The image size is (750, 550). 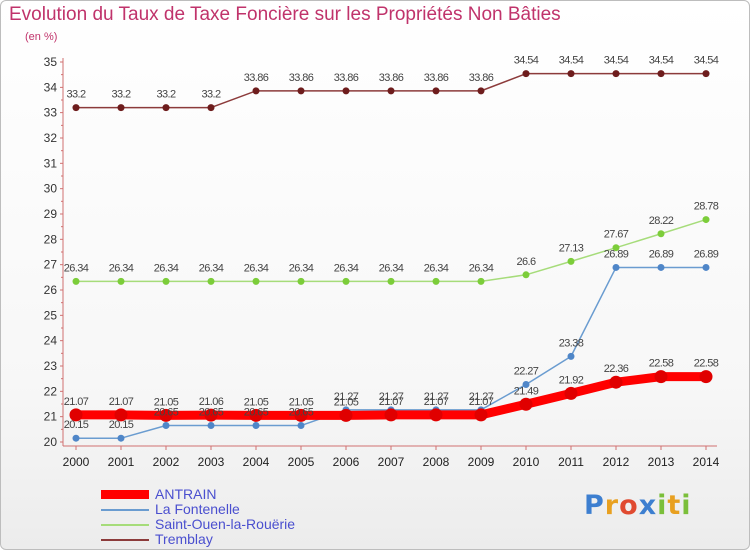 What do you see at coordinates (629, 505) in the screenshot?
I see `logo-letter: o` at bounding box center [629, 505].